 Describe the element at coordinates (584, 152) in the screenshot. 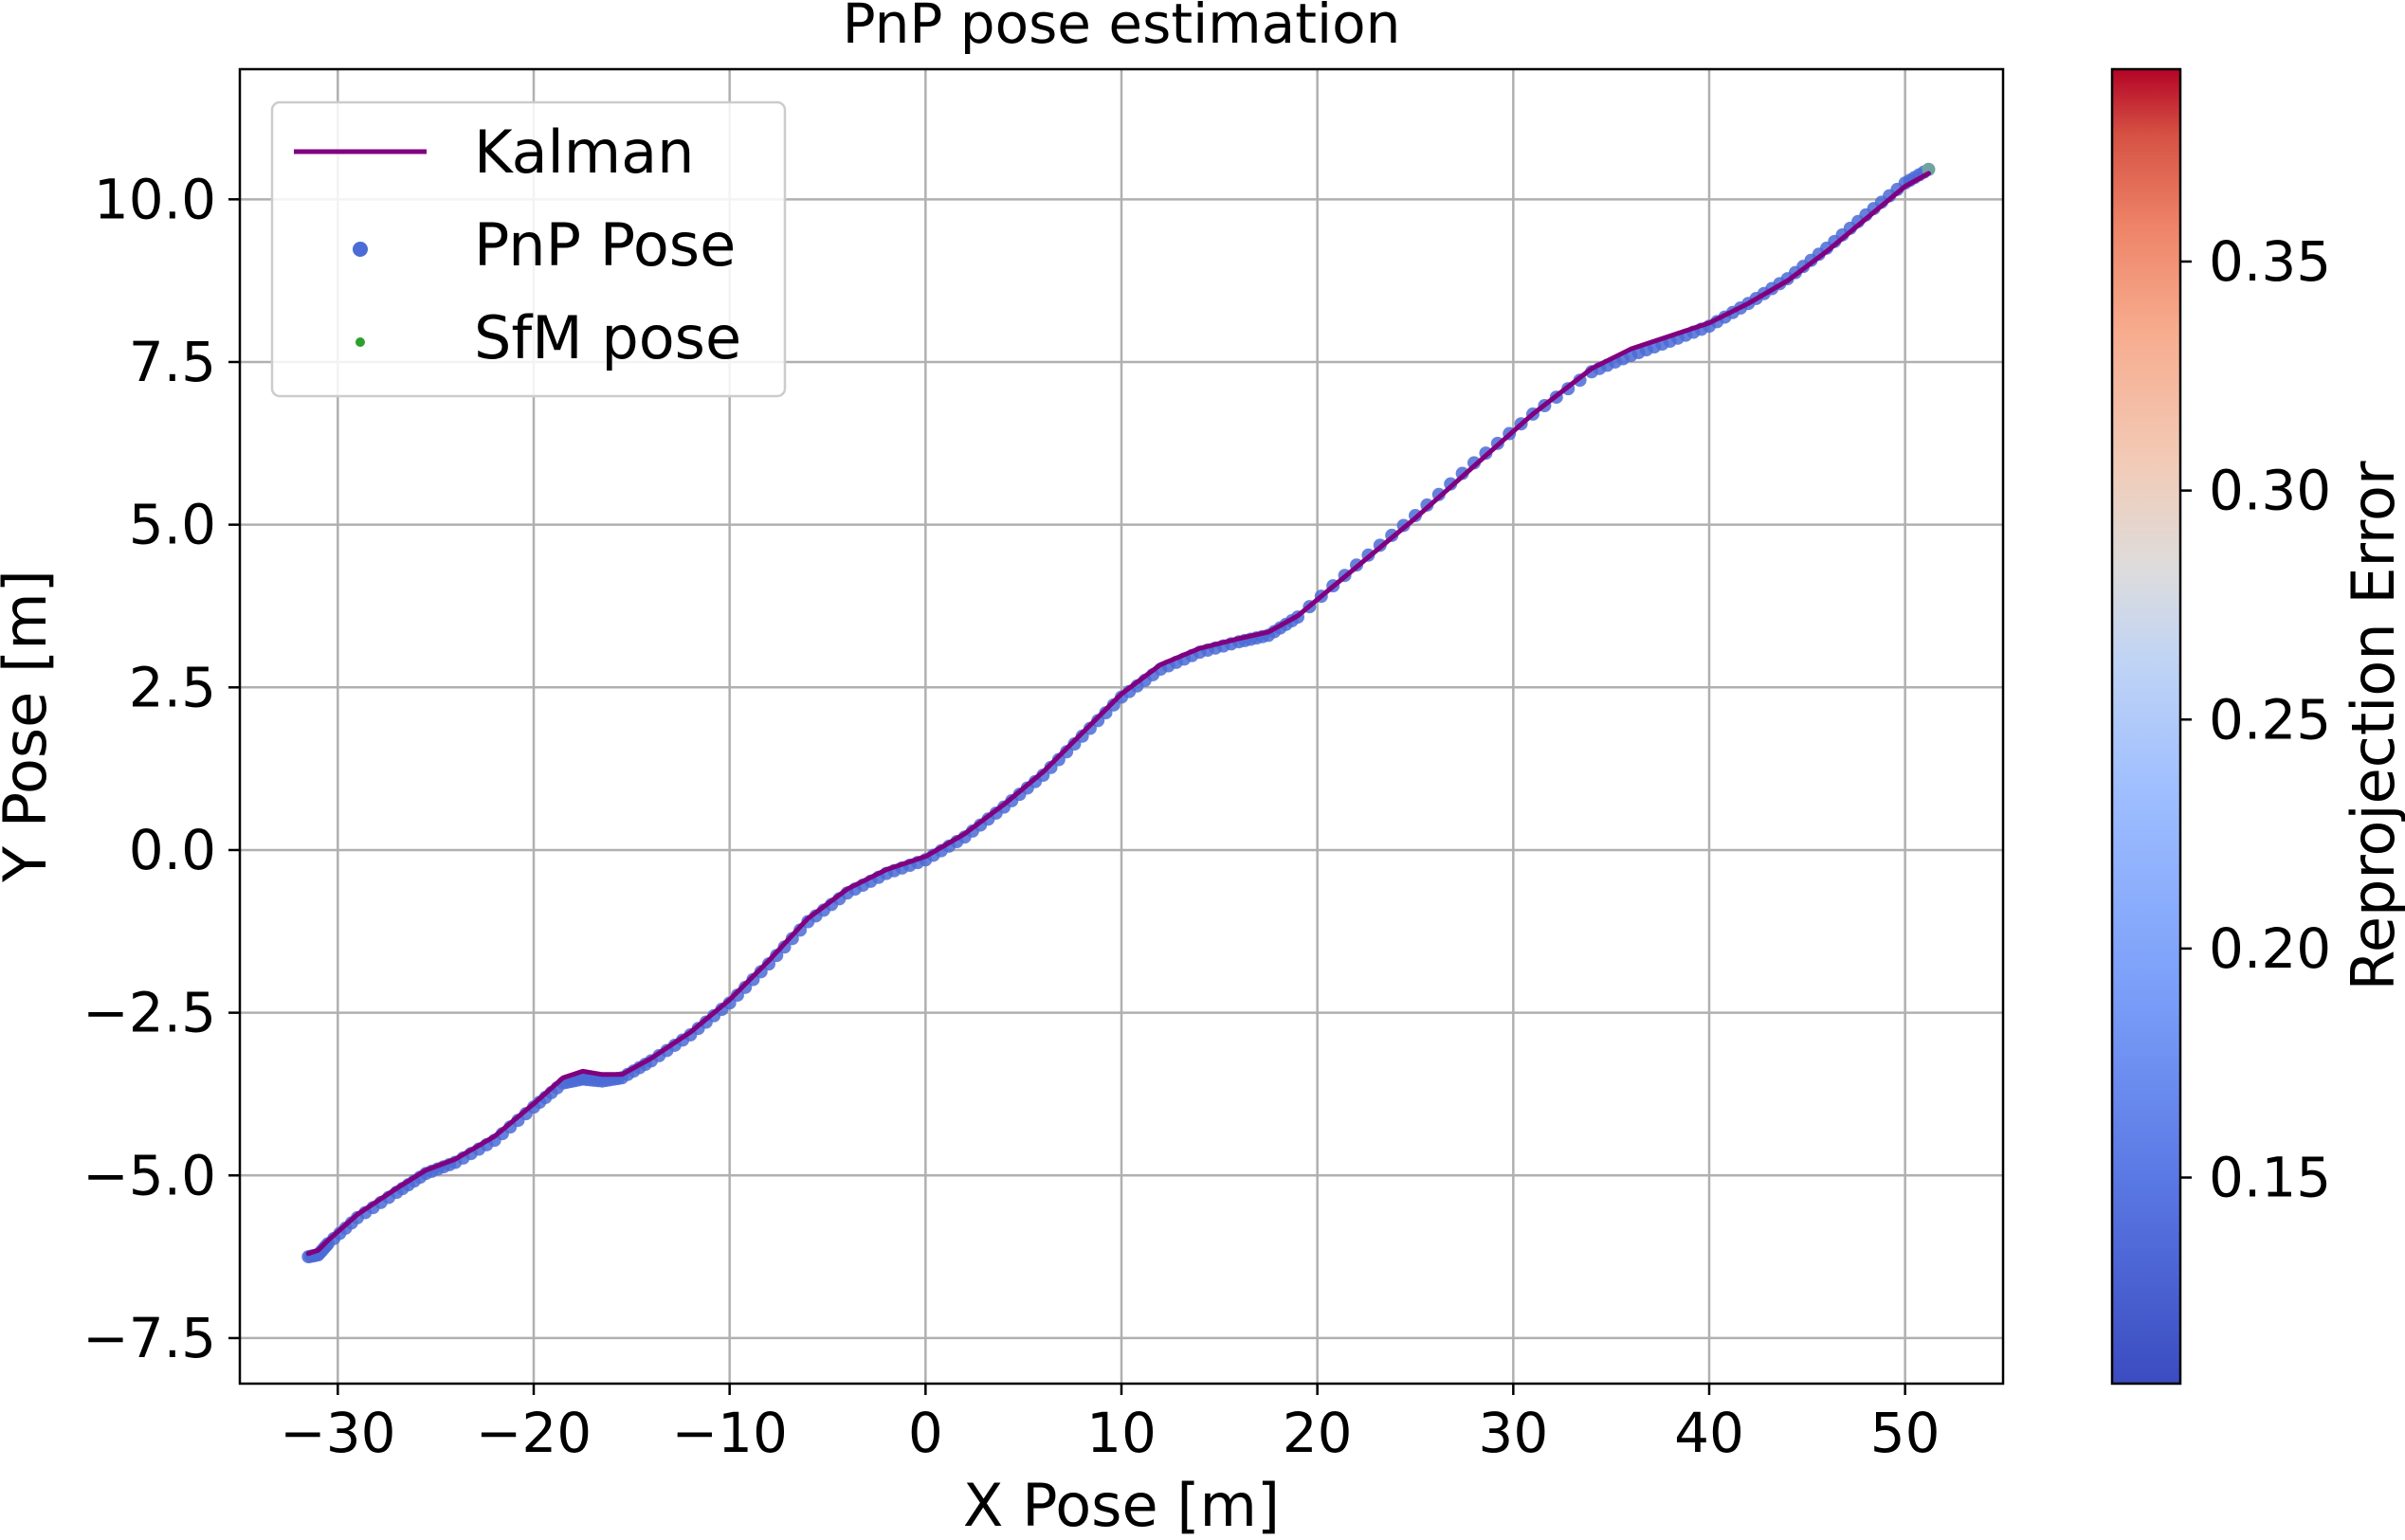

I see `legend-label-kalman: Kalman` at that location.